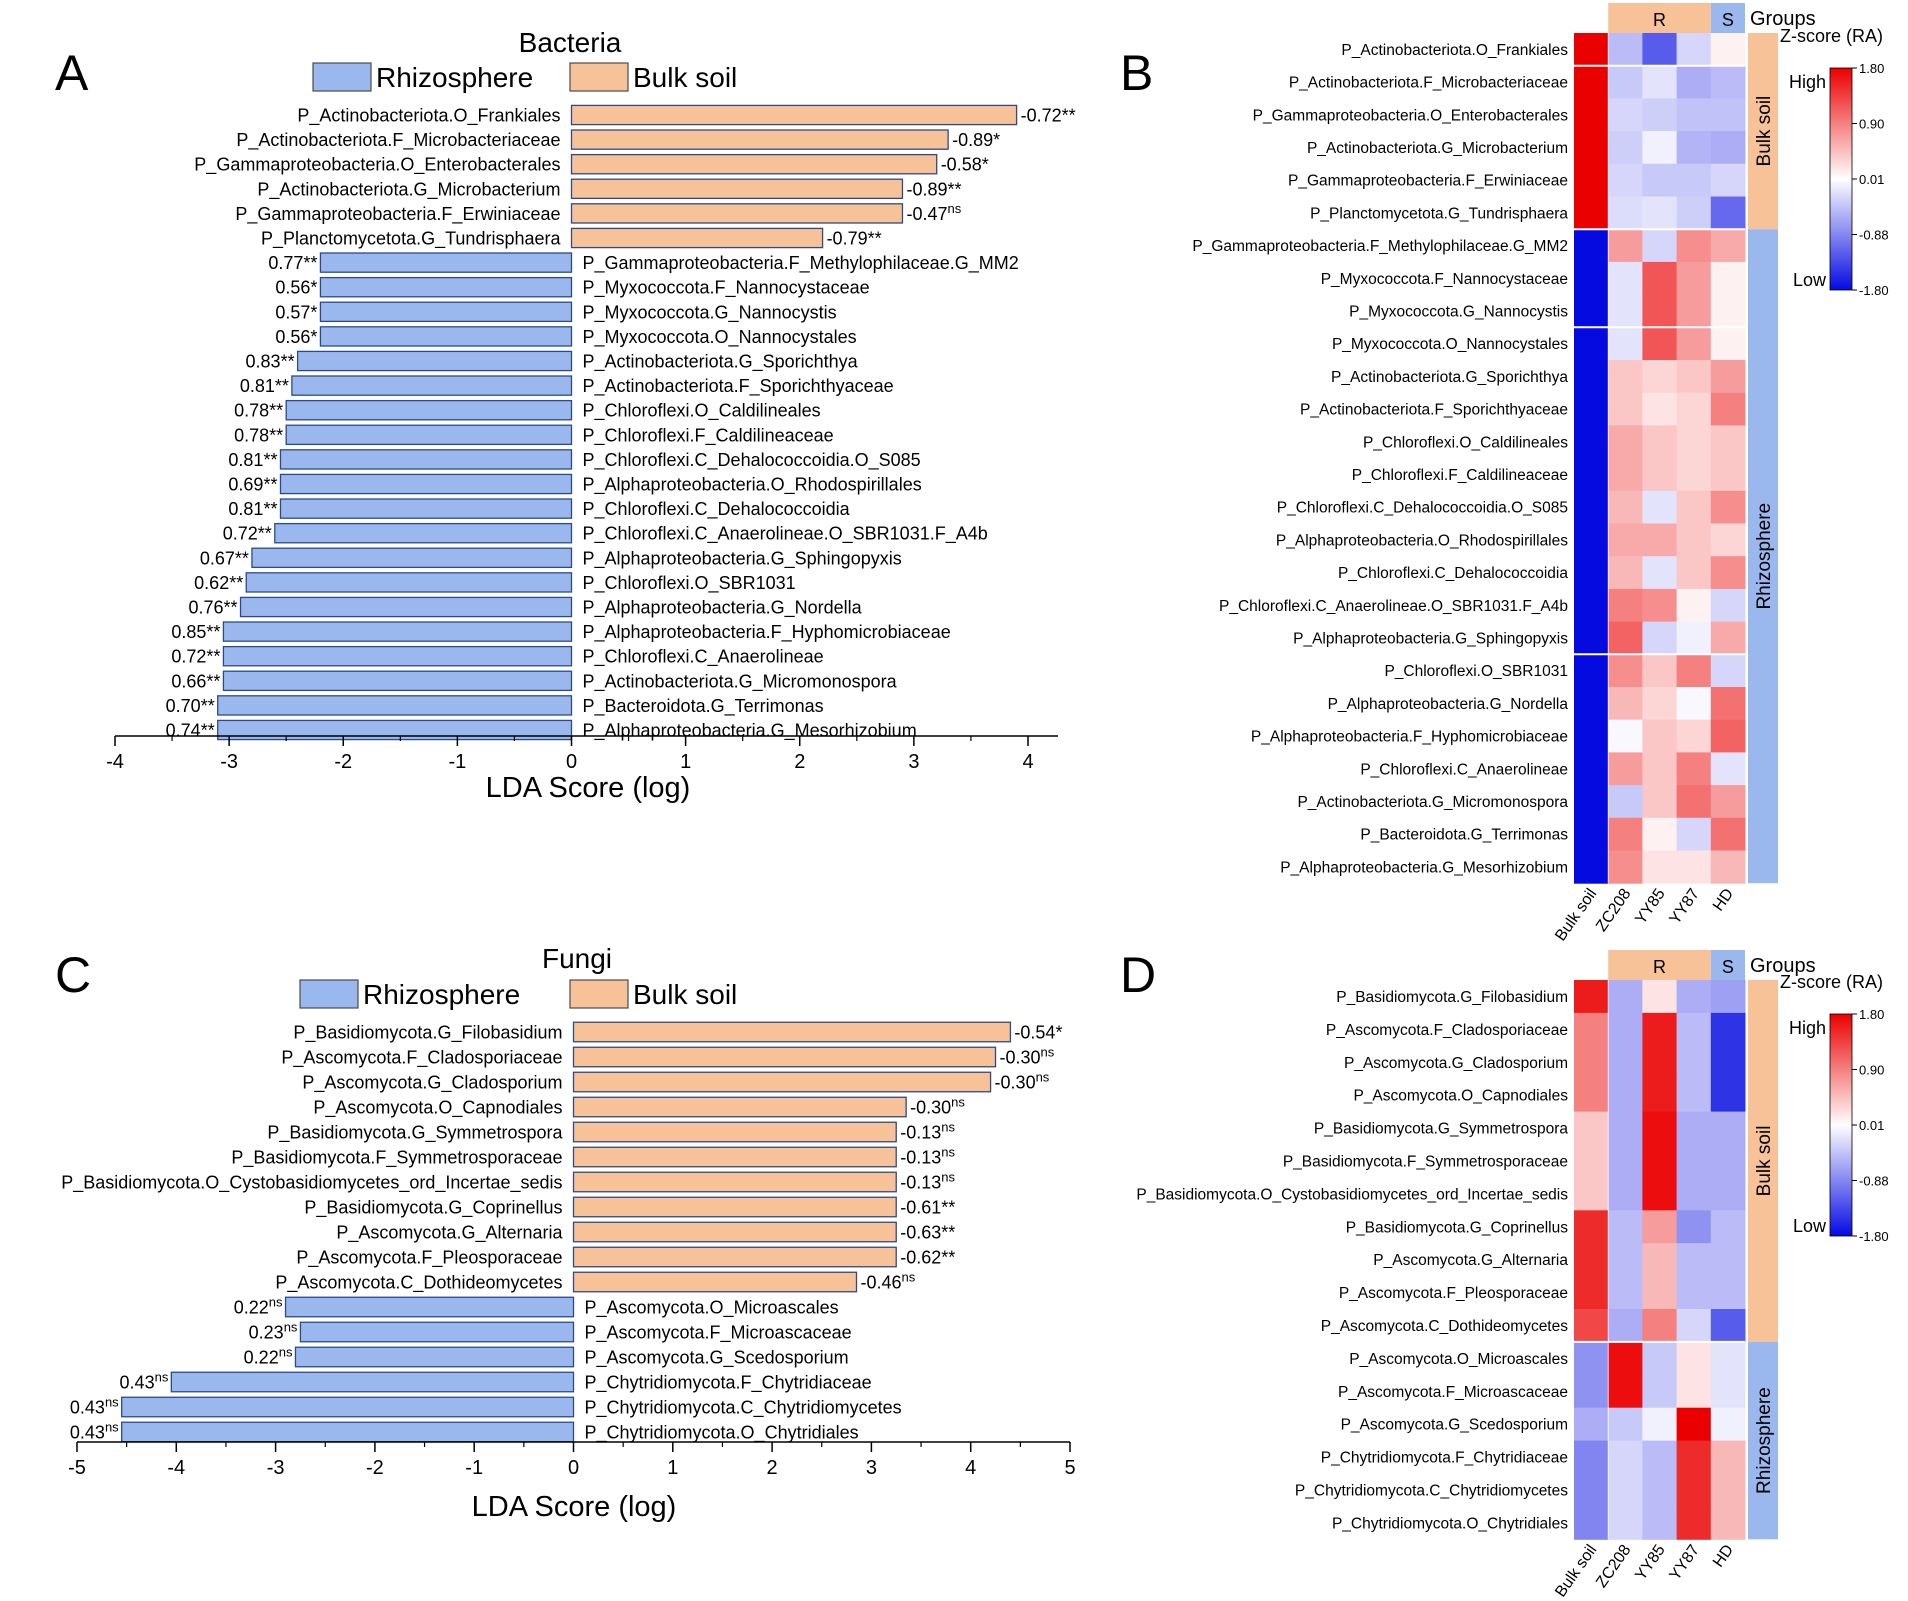 The image size is (1908, 1601). What do you see at coordinates (913, 762) in the screenshot?
I see `x-tick-label: 3` at bounding box center [913, 762].